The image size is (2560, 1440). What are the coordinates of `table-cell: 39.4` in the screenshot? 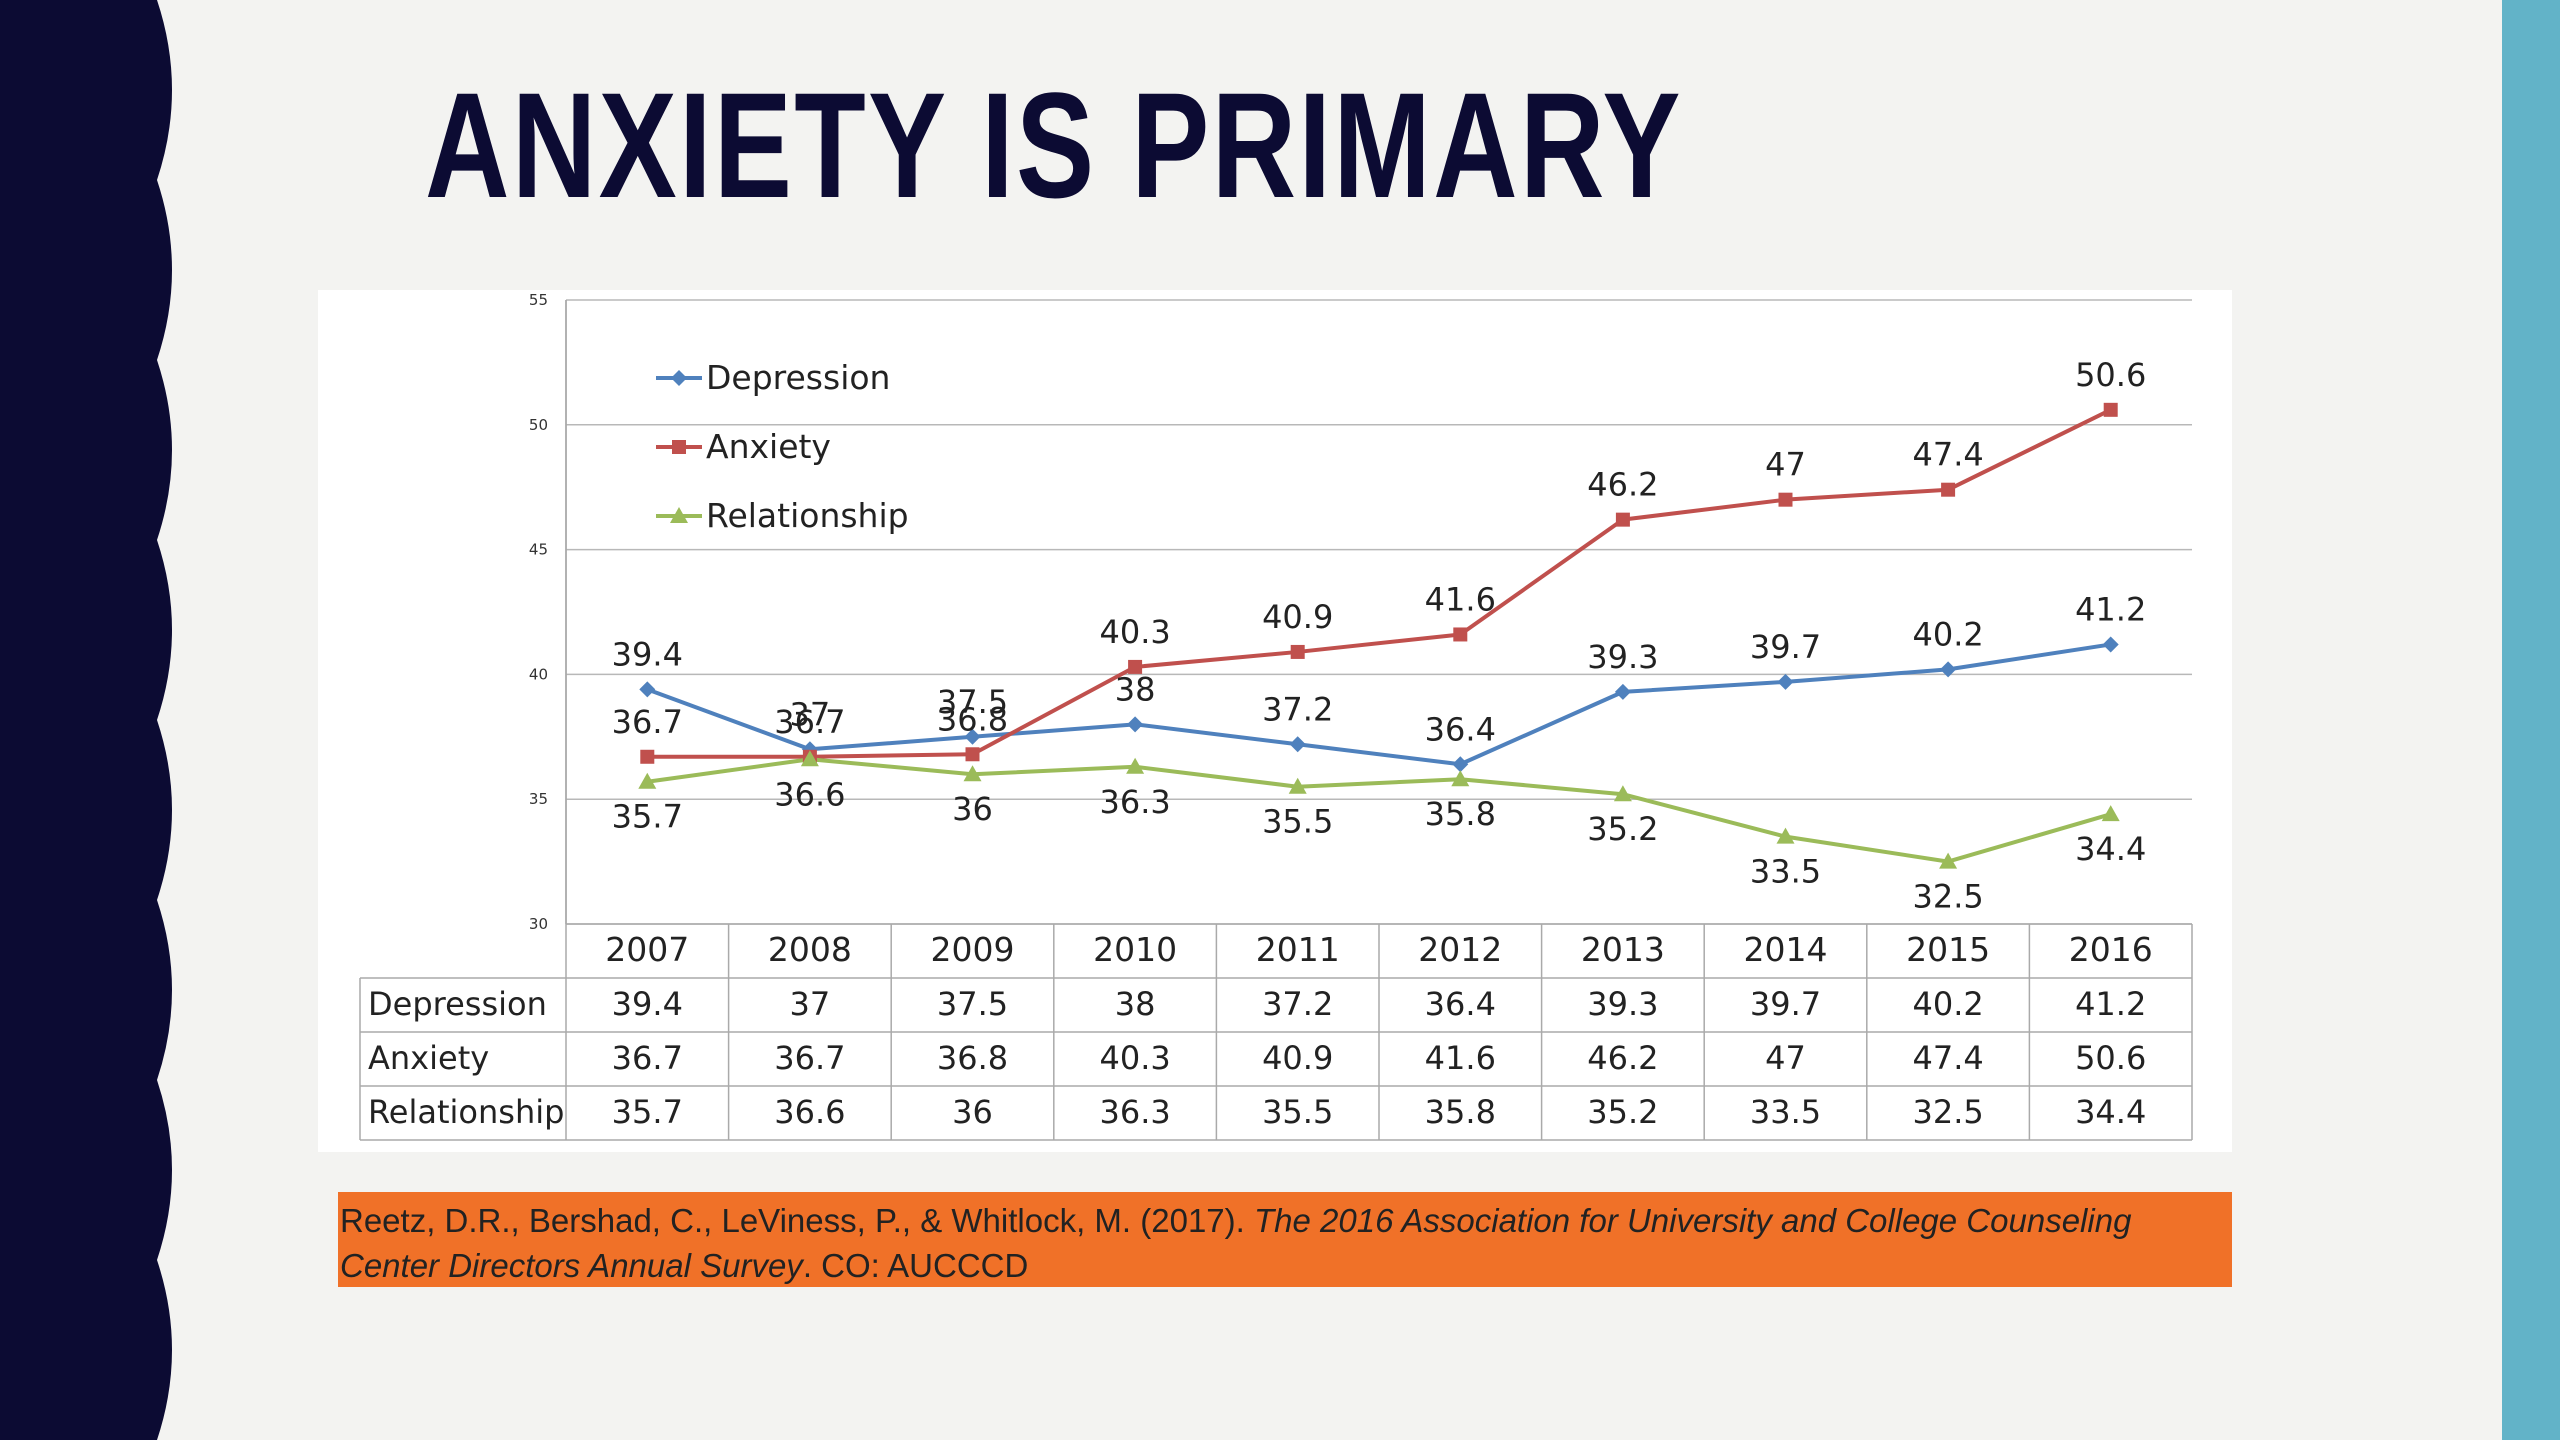 It's located at (647, 1004).